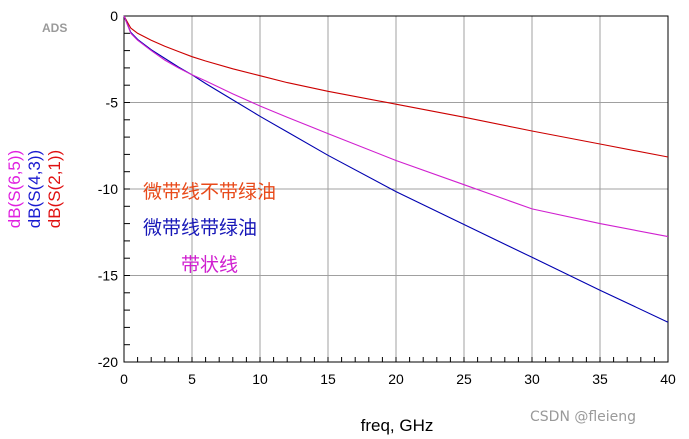 This screenshot has height=439, width=689. What do you see at coordinates (532, 379) in the screenshot?
I see `x-tick-label: 30` at bounding box center [532, 379].